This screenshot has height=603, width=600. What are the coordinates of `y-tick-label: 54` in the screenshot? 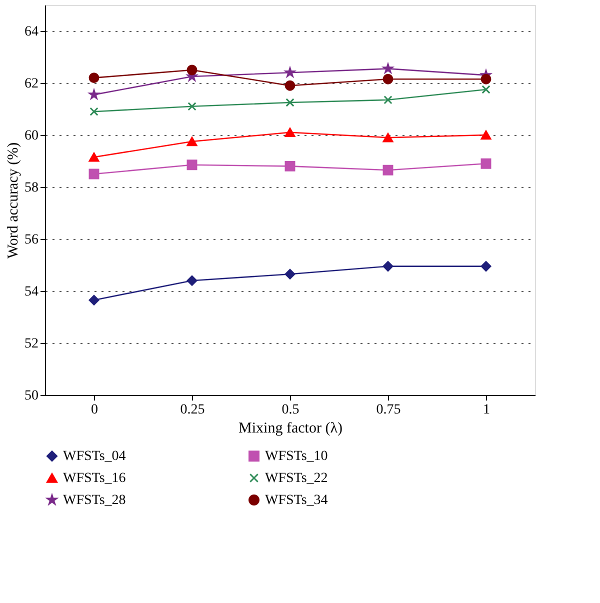 It's located at (31, 292).